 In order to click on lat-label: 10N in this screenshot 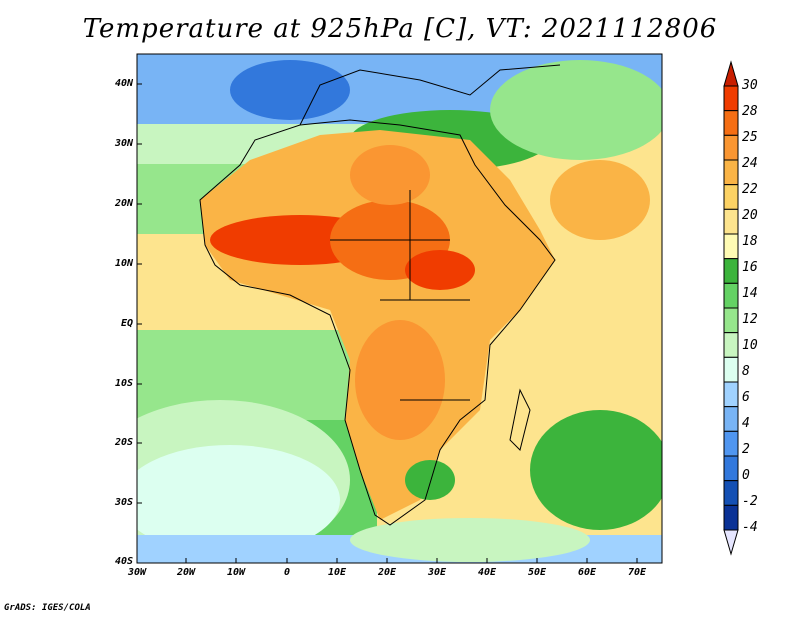, I will do `click(123, 263)`.